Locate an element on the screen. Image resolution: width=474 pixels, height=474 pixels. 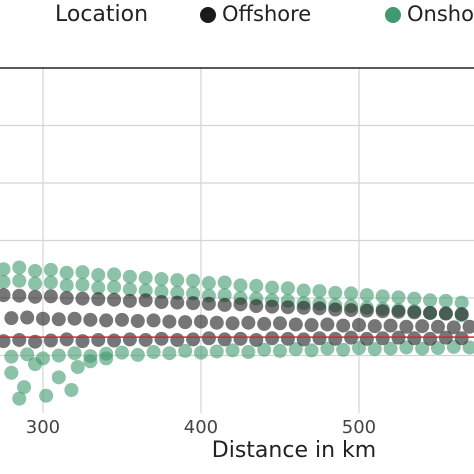
x-tick-label: 500 is located at coordinates (359, 427).